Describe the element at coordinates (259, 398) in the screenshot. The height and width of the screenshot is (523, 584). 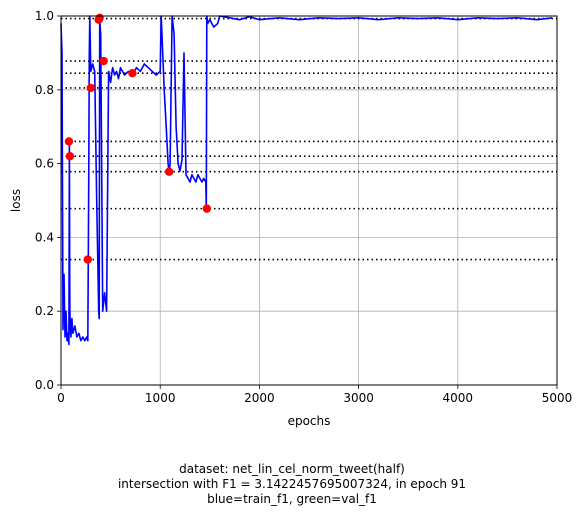
I see `x-tick-label: 2000` at that location.